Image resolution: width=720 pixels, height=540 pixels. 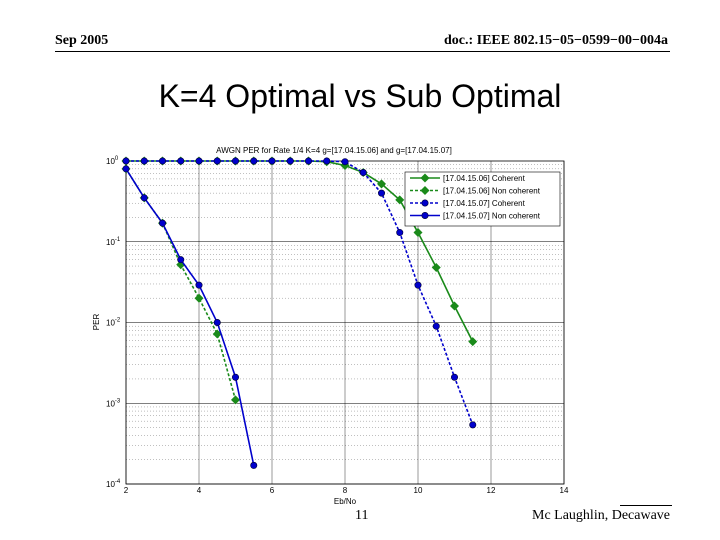 I want to click on y-axis: 10⁻⁴ 10⁻³ 10⁻² 10⁻¹ 10⁰, so click(x=113, y=322).